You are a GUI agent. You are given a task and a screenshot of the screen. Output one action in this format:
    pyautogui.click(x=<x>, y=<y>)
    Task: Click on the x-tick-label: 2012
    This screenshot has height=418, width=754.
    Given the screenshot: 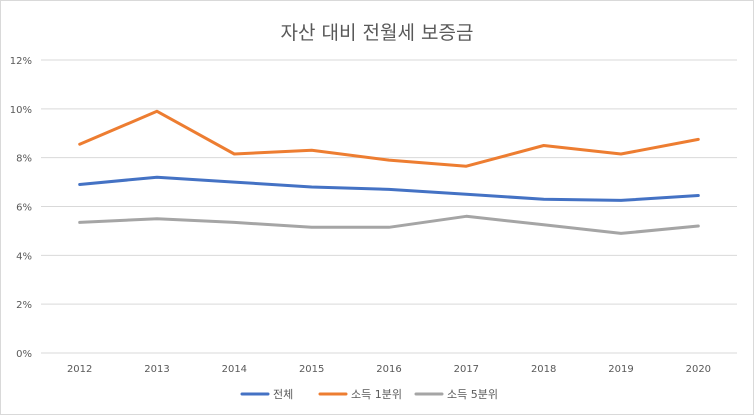 What is the action you would take?
    pyautogui.click(x=79, y=369)
    